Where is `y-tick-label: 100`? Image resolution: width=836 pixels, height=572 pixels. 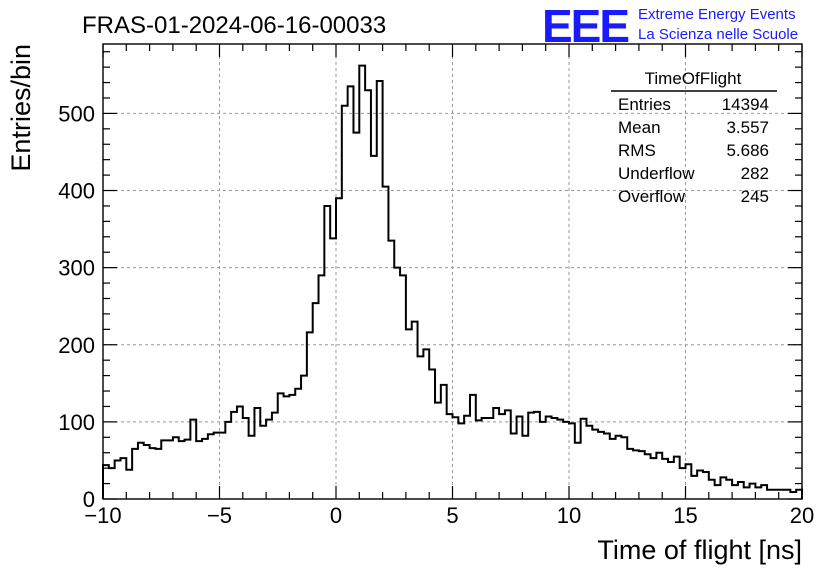 y-tick-label: 100 is located at coordinates (76, 422).